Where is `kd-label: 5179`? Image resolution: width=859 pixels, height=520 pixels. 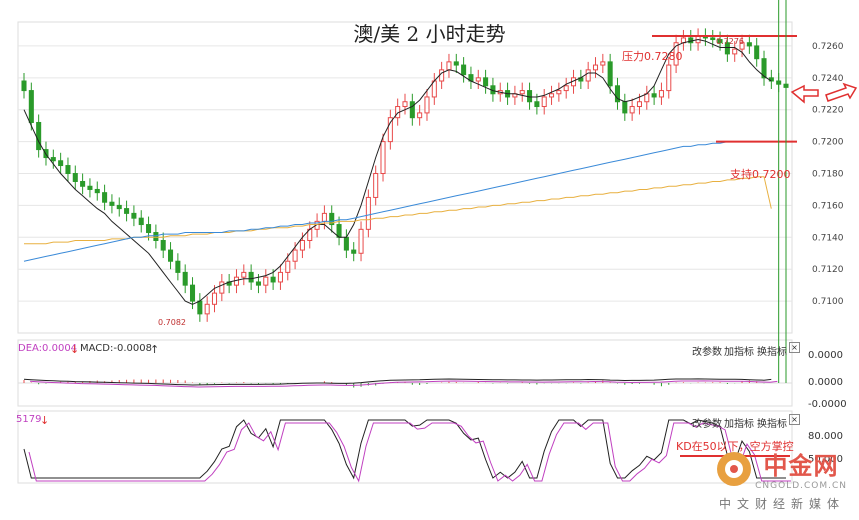 kd-label: 5179 is located at coordinates (29, 419).